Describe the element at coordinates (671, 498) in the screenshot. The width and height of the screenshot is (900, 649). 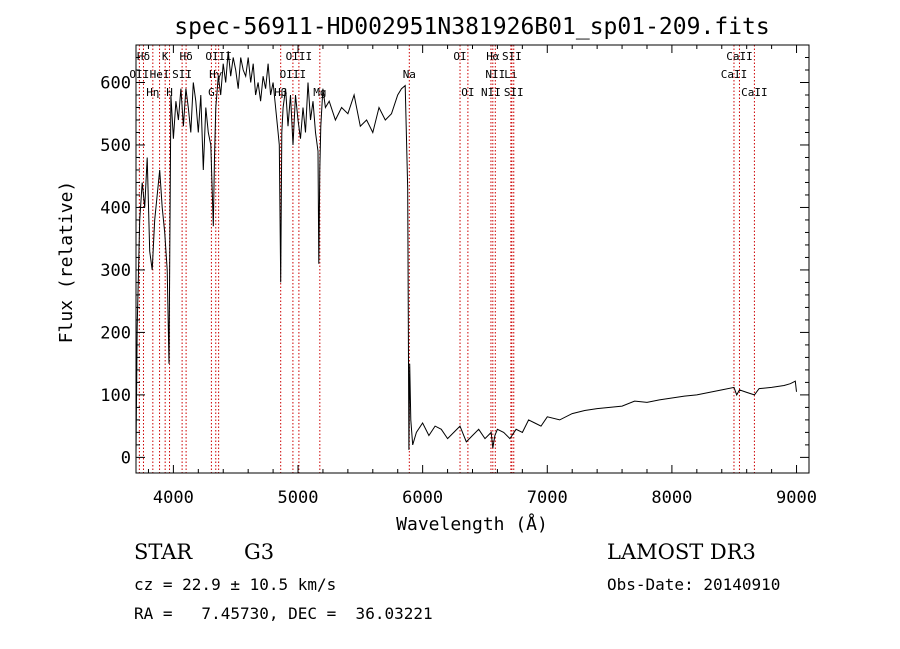
I see `x-tick-label: 8000` at that location.